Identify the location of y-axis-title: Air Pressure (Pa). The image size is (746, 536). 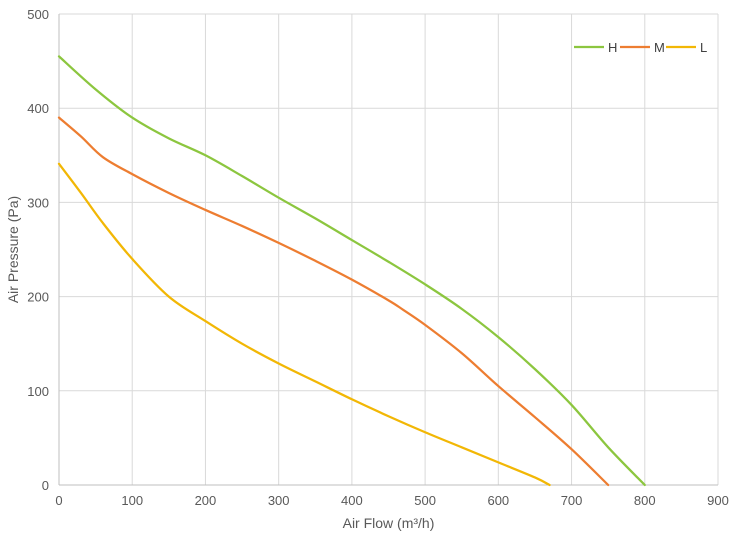
(13, 249).